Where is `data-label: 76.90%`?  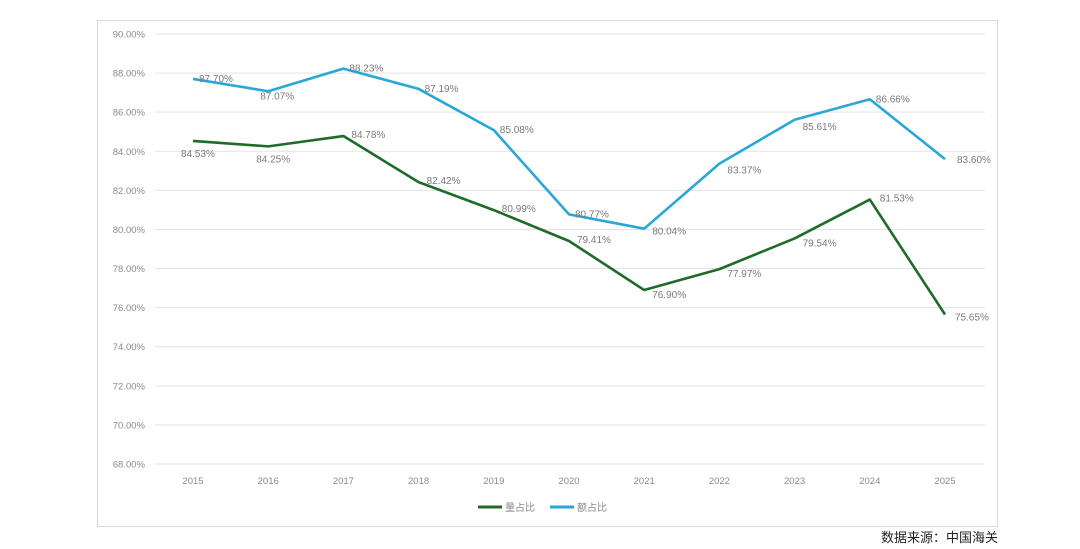
data-label: 76.90% is located at coordinates (669, 295).